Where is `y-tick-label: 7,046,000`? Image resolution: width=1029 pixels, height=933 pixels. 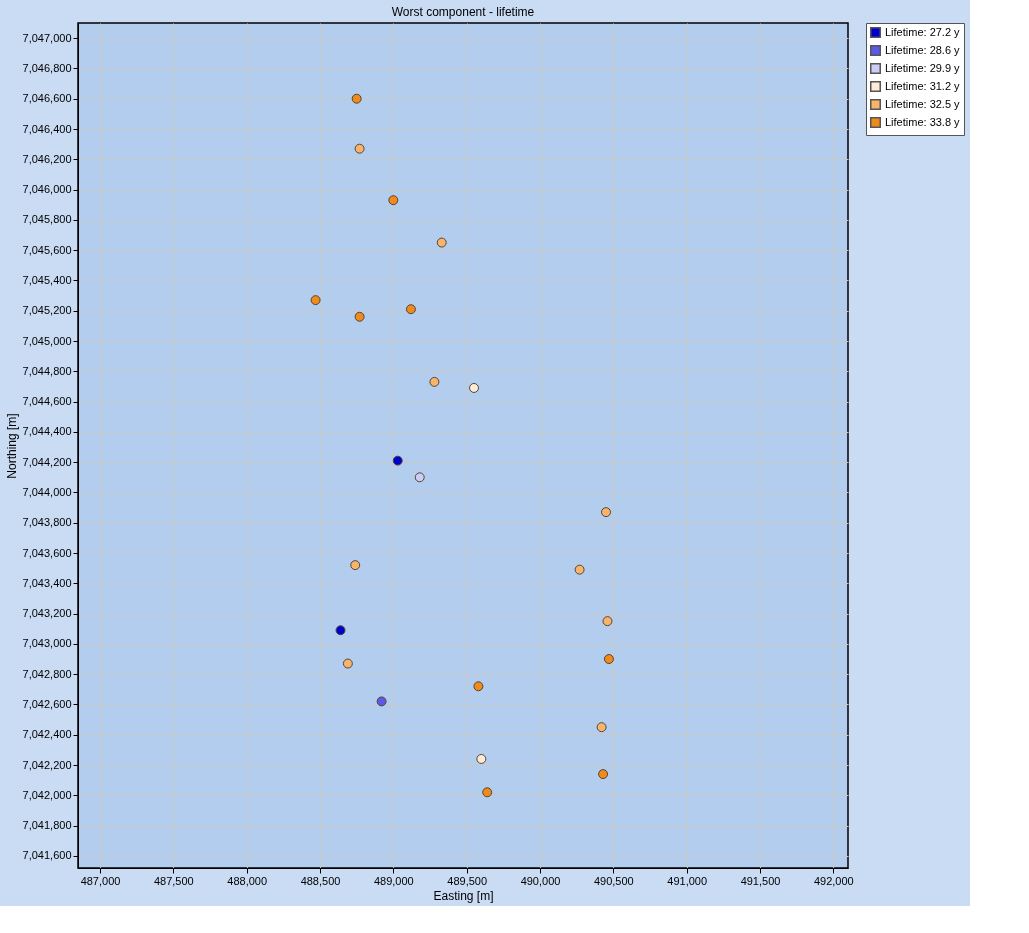
y-tick-label: 7,046,000 is located at coordinates (47, 189).